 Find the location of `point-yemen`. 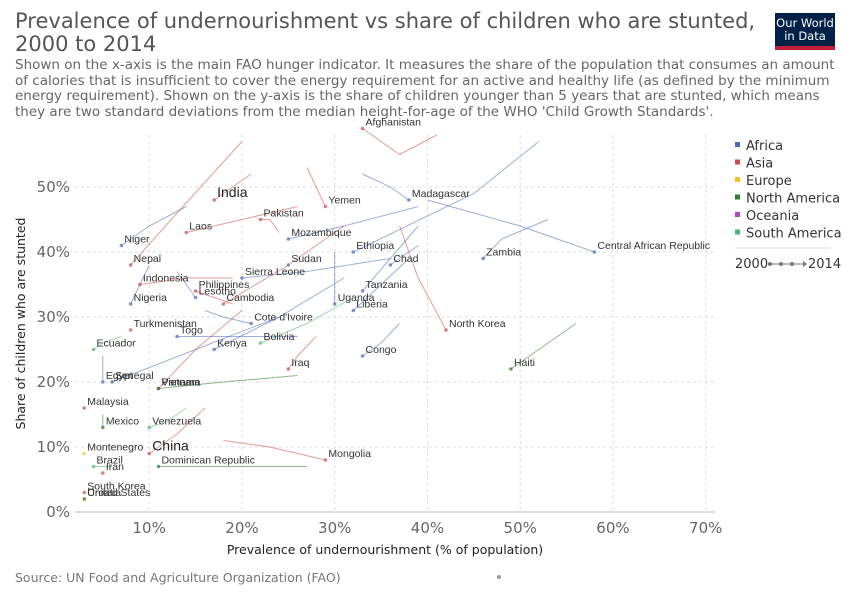

point-yemen is located at coordinates (325, 206).